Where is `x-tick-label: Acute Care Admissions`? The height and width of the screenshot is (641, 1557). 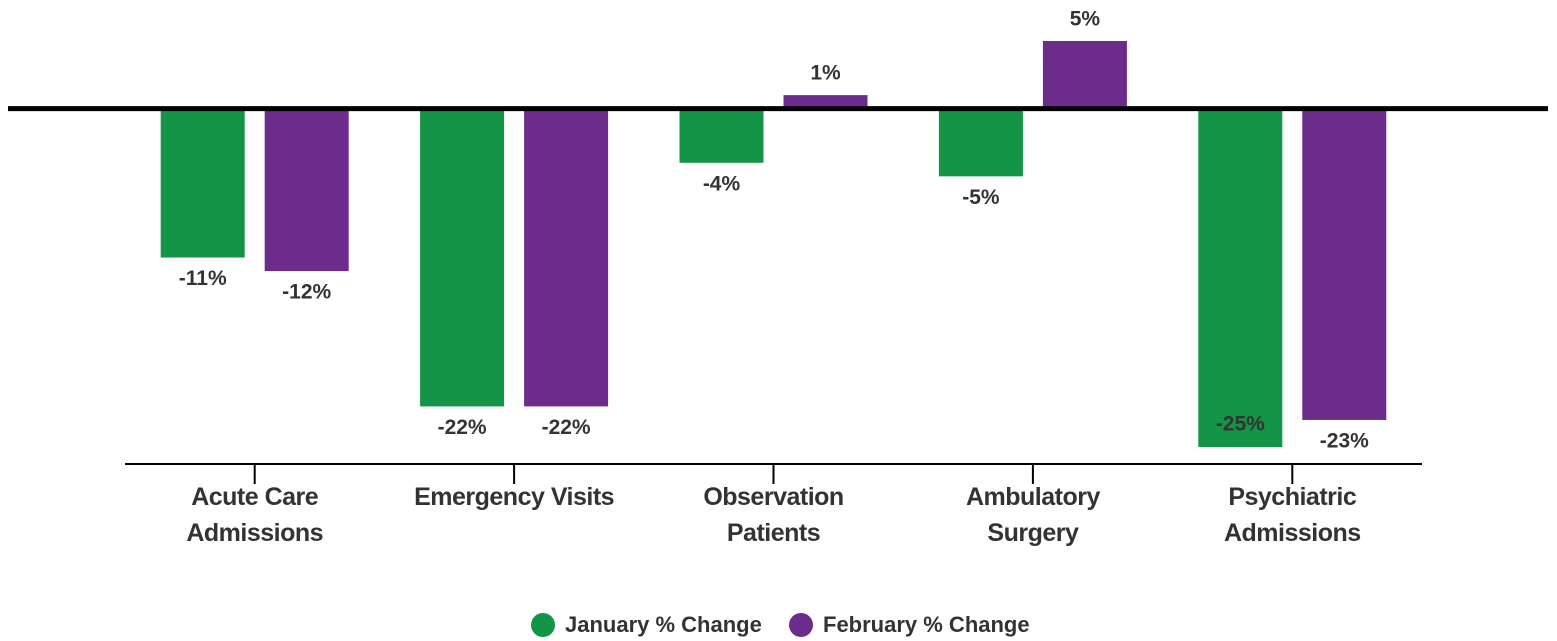 x-tick-label: Acute Care Admissions is located at coordinates (255, 515).